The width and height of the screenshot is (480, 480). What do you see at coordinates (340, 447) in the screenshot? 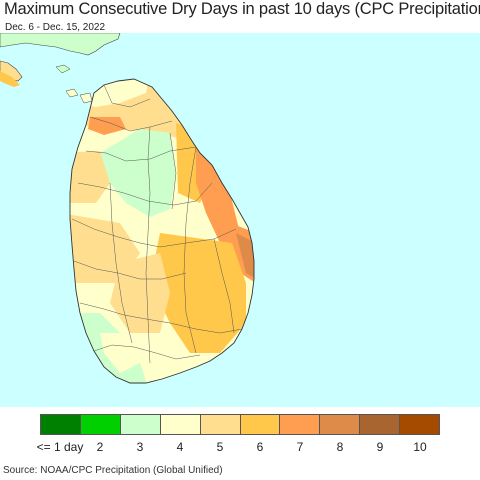
I see `legend-label-8: 8` at bounding box center [340, 447].